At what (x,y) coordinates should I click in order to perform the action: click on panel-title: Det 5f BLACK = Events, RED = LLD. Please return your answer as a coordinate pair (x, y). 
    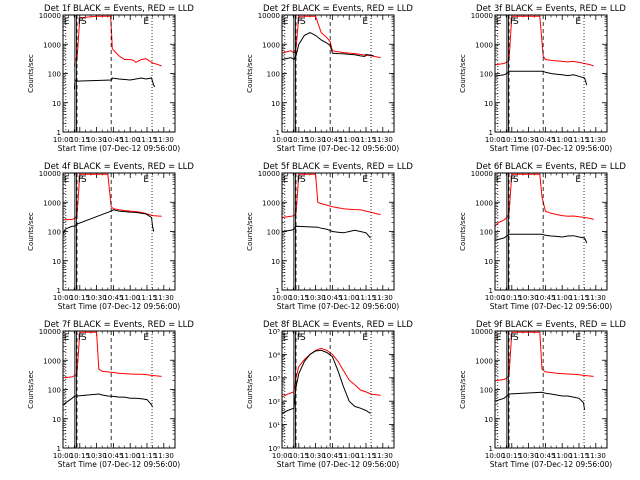
    Looking at the image, I should click on (338, 167).